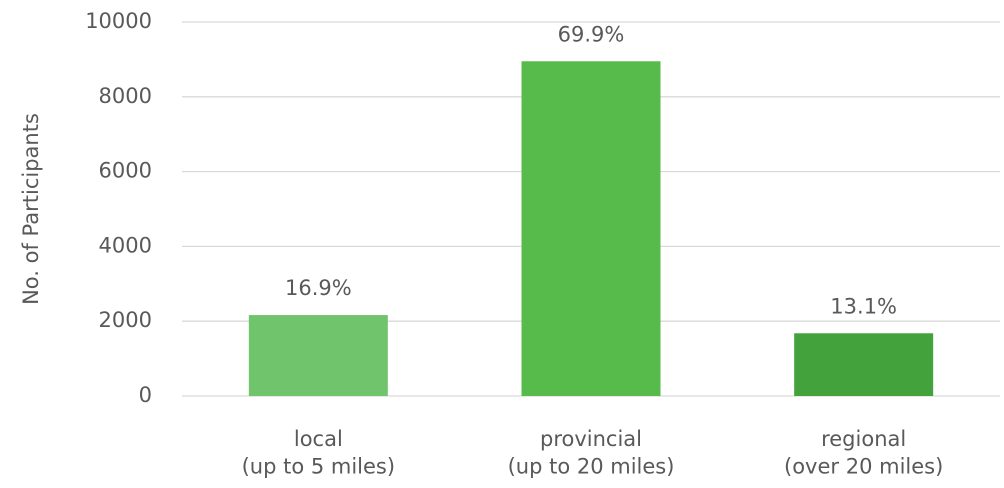 This screenshot has width=1004, height=488. What do you see at coordinates (145, 395) in the screenshot?
I see `y-tick-label: 0` at bounding box center [145, 395].